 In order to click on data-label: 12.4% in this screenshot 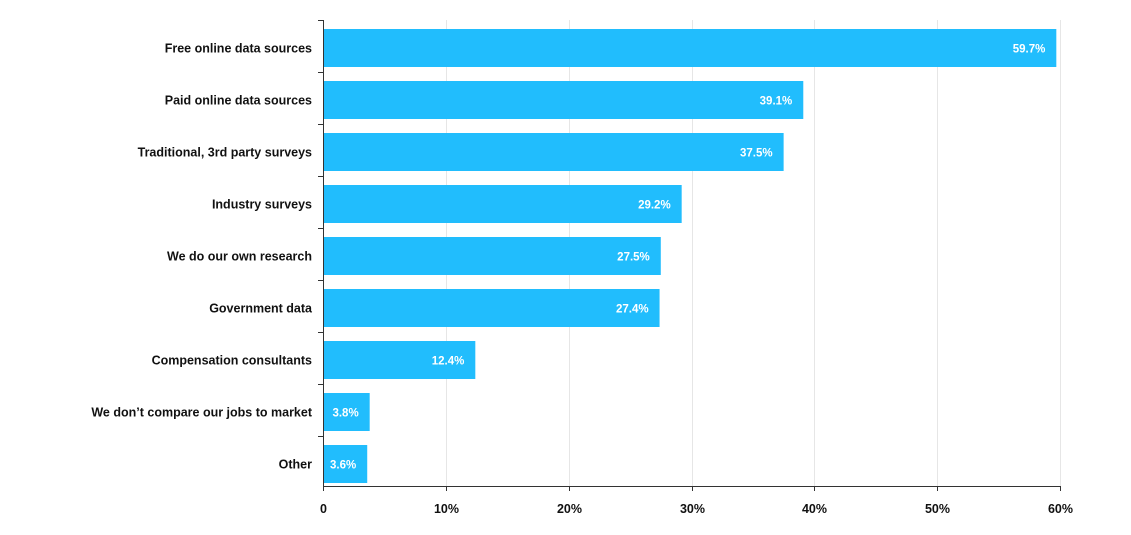, I will do `click(448, 362)`.